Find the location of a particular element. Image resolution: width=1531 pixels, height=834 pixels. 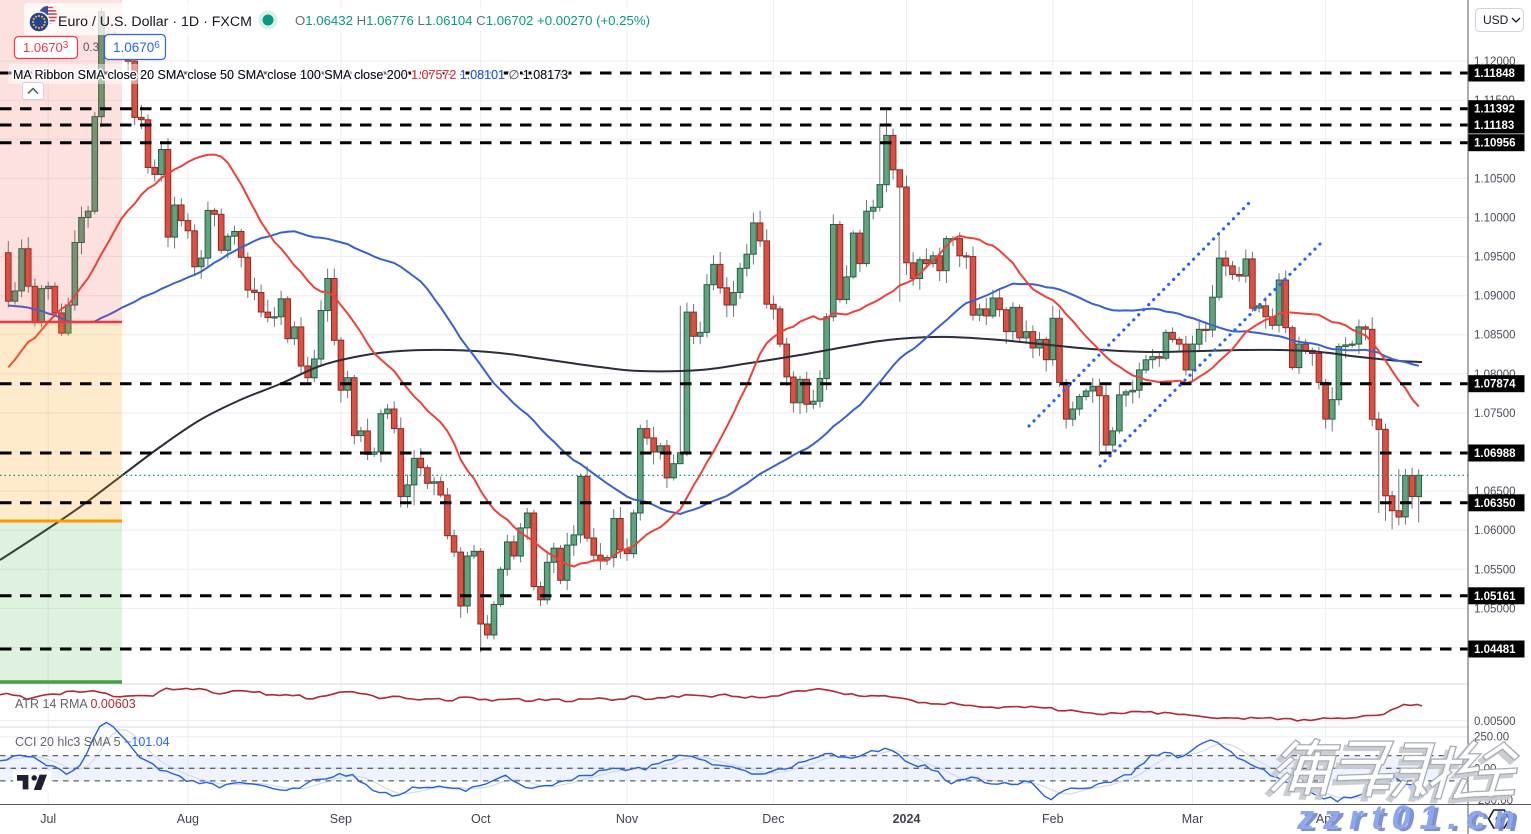

svg-text: 1.09500 is located at coordinates (1495, 258).